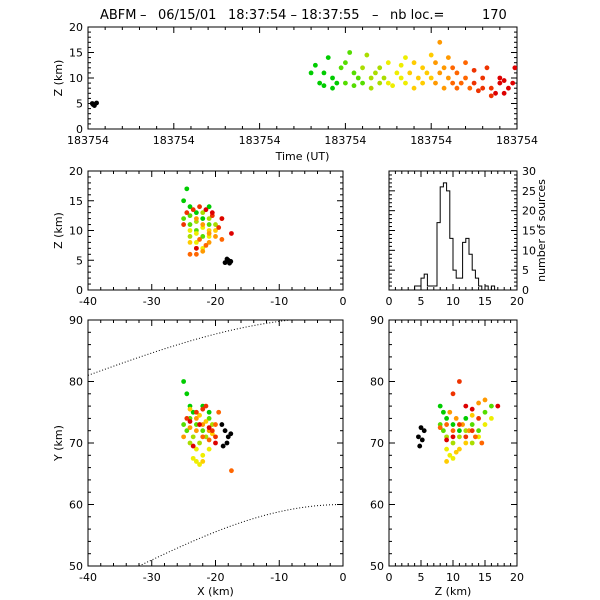 The width and height of the screenshot is (600, 600). I want to click on x-tick-label: -40, so click(88, 301).